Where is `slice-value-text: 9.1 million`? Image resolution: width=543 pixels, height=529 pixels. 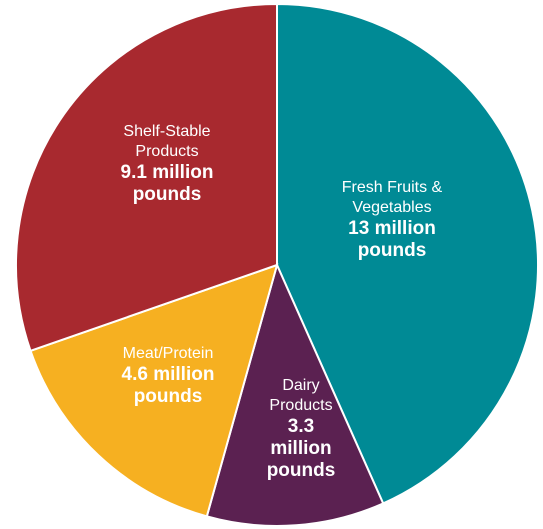 slice-value-text: 9.1 million is located at coordinates (167, 172).